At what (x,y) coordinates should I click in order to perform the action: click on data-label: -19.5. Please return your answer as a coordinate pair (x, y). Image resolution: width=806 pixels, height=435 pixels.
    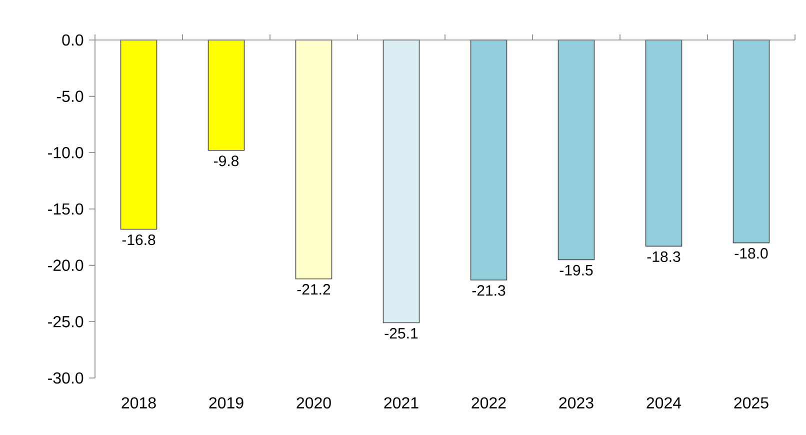
    Looking at the image, I should click on (576, 270).